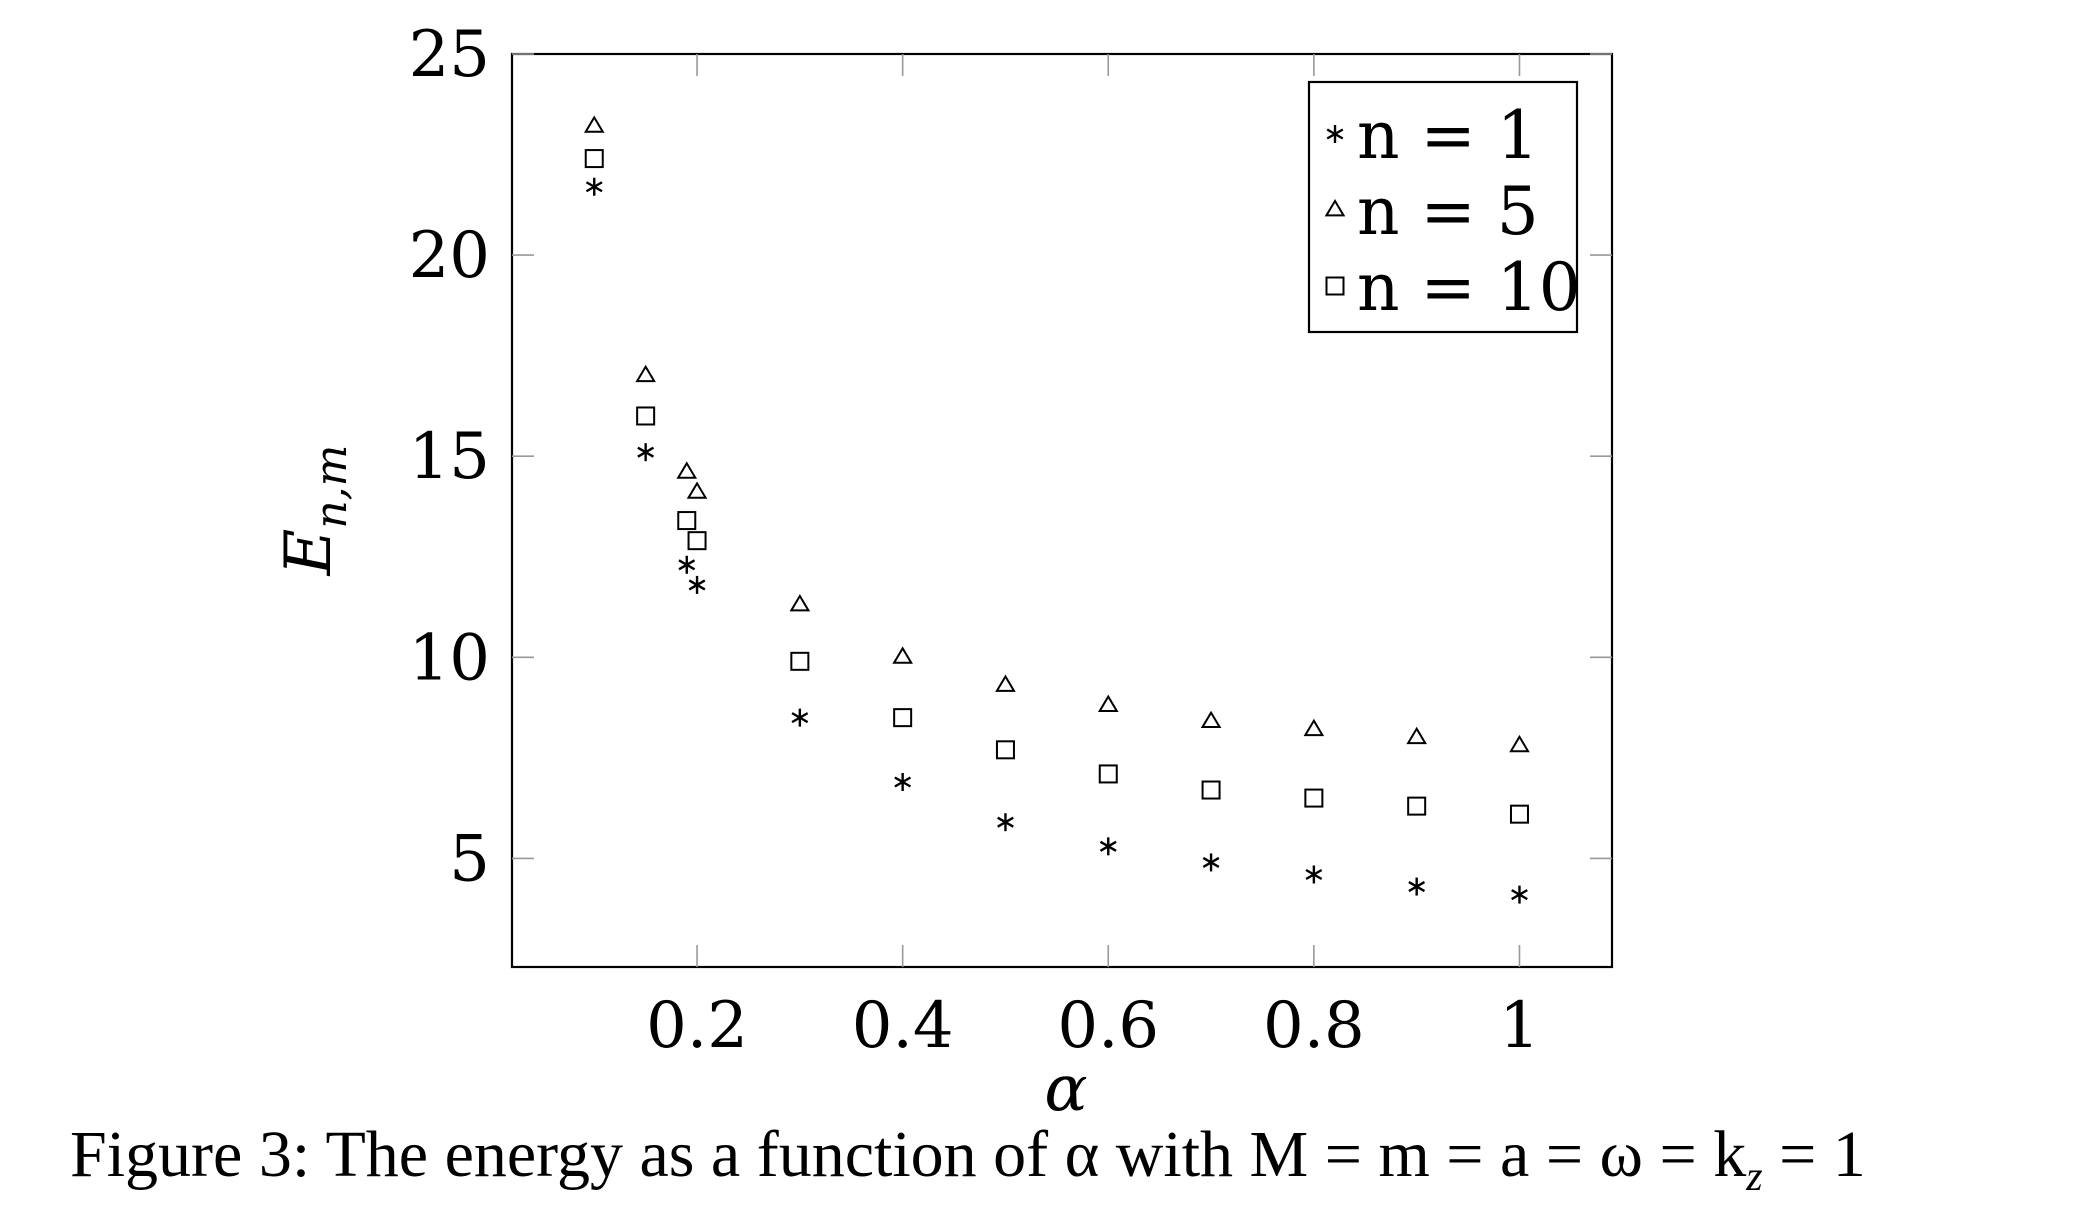 The height and width of the screenshot is (1212, 2086). Describe the element at coordinates (449, 256) in the screenshot. I see `y-tick-label: 20` at that location.